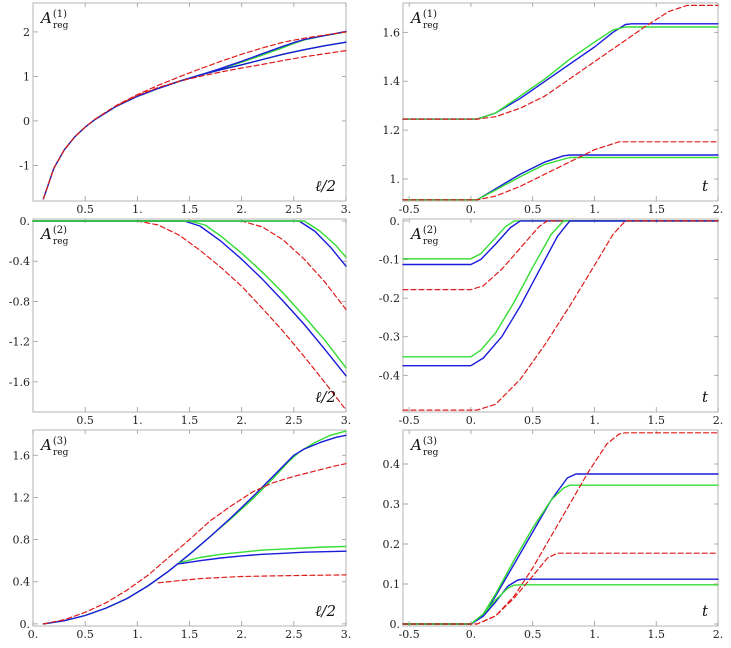 The image size is (731, 648). Describe the element at coordinates (24, 165) in the screenshot. I see `y-tick-label: -1` at that location.